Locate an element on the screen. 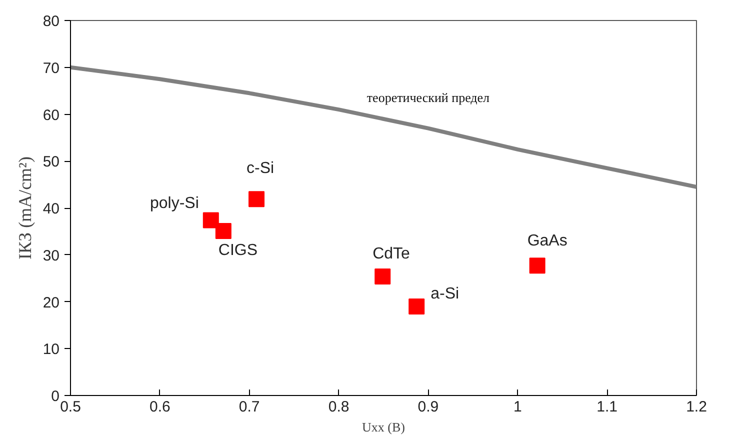  y-tick-label: 70 is located at coordinates (51, 68).